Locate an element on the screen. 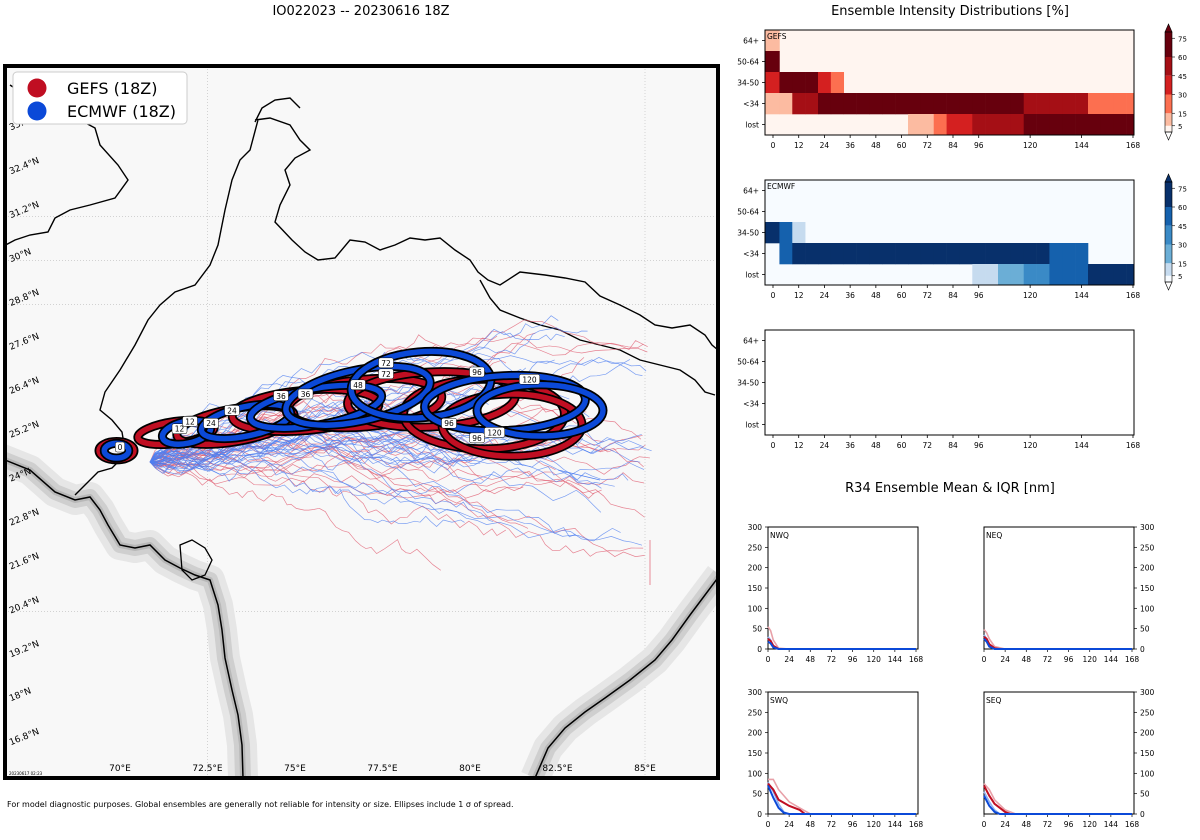 Image resolution: width=1200 pixels, height=840 pixels. heatmap-label: GEFS is located at coordinates (777, 36).